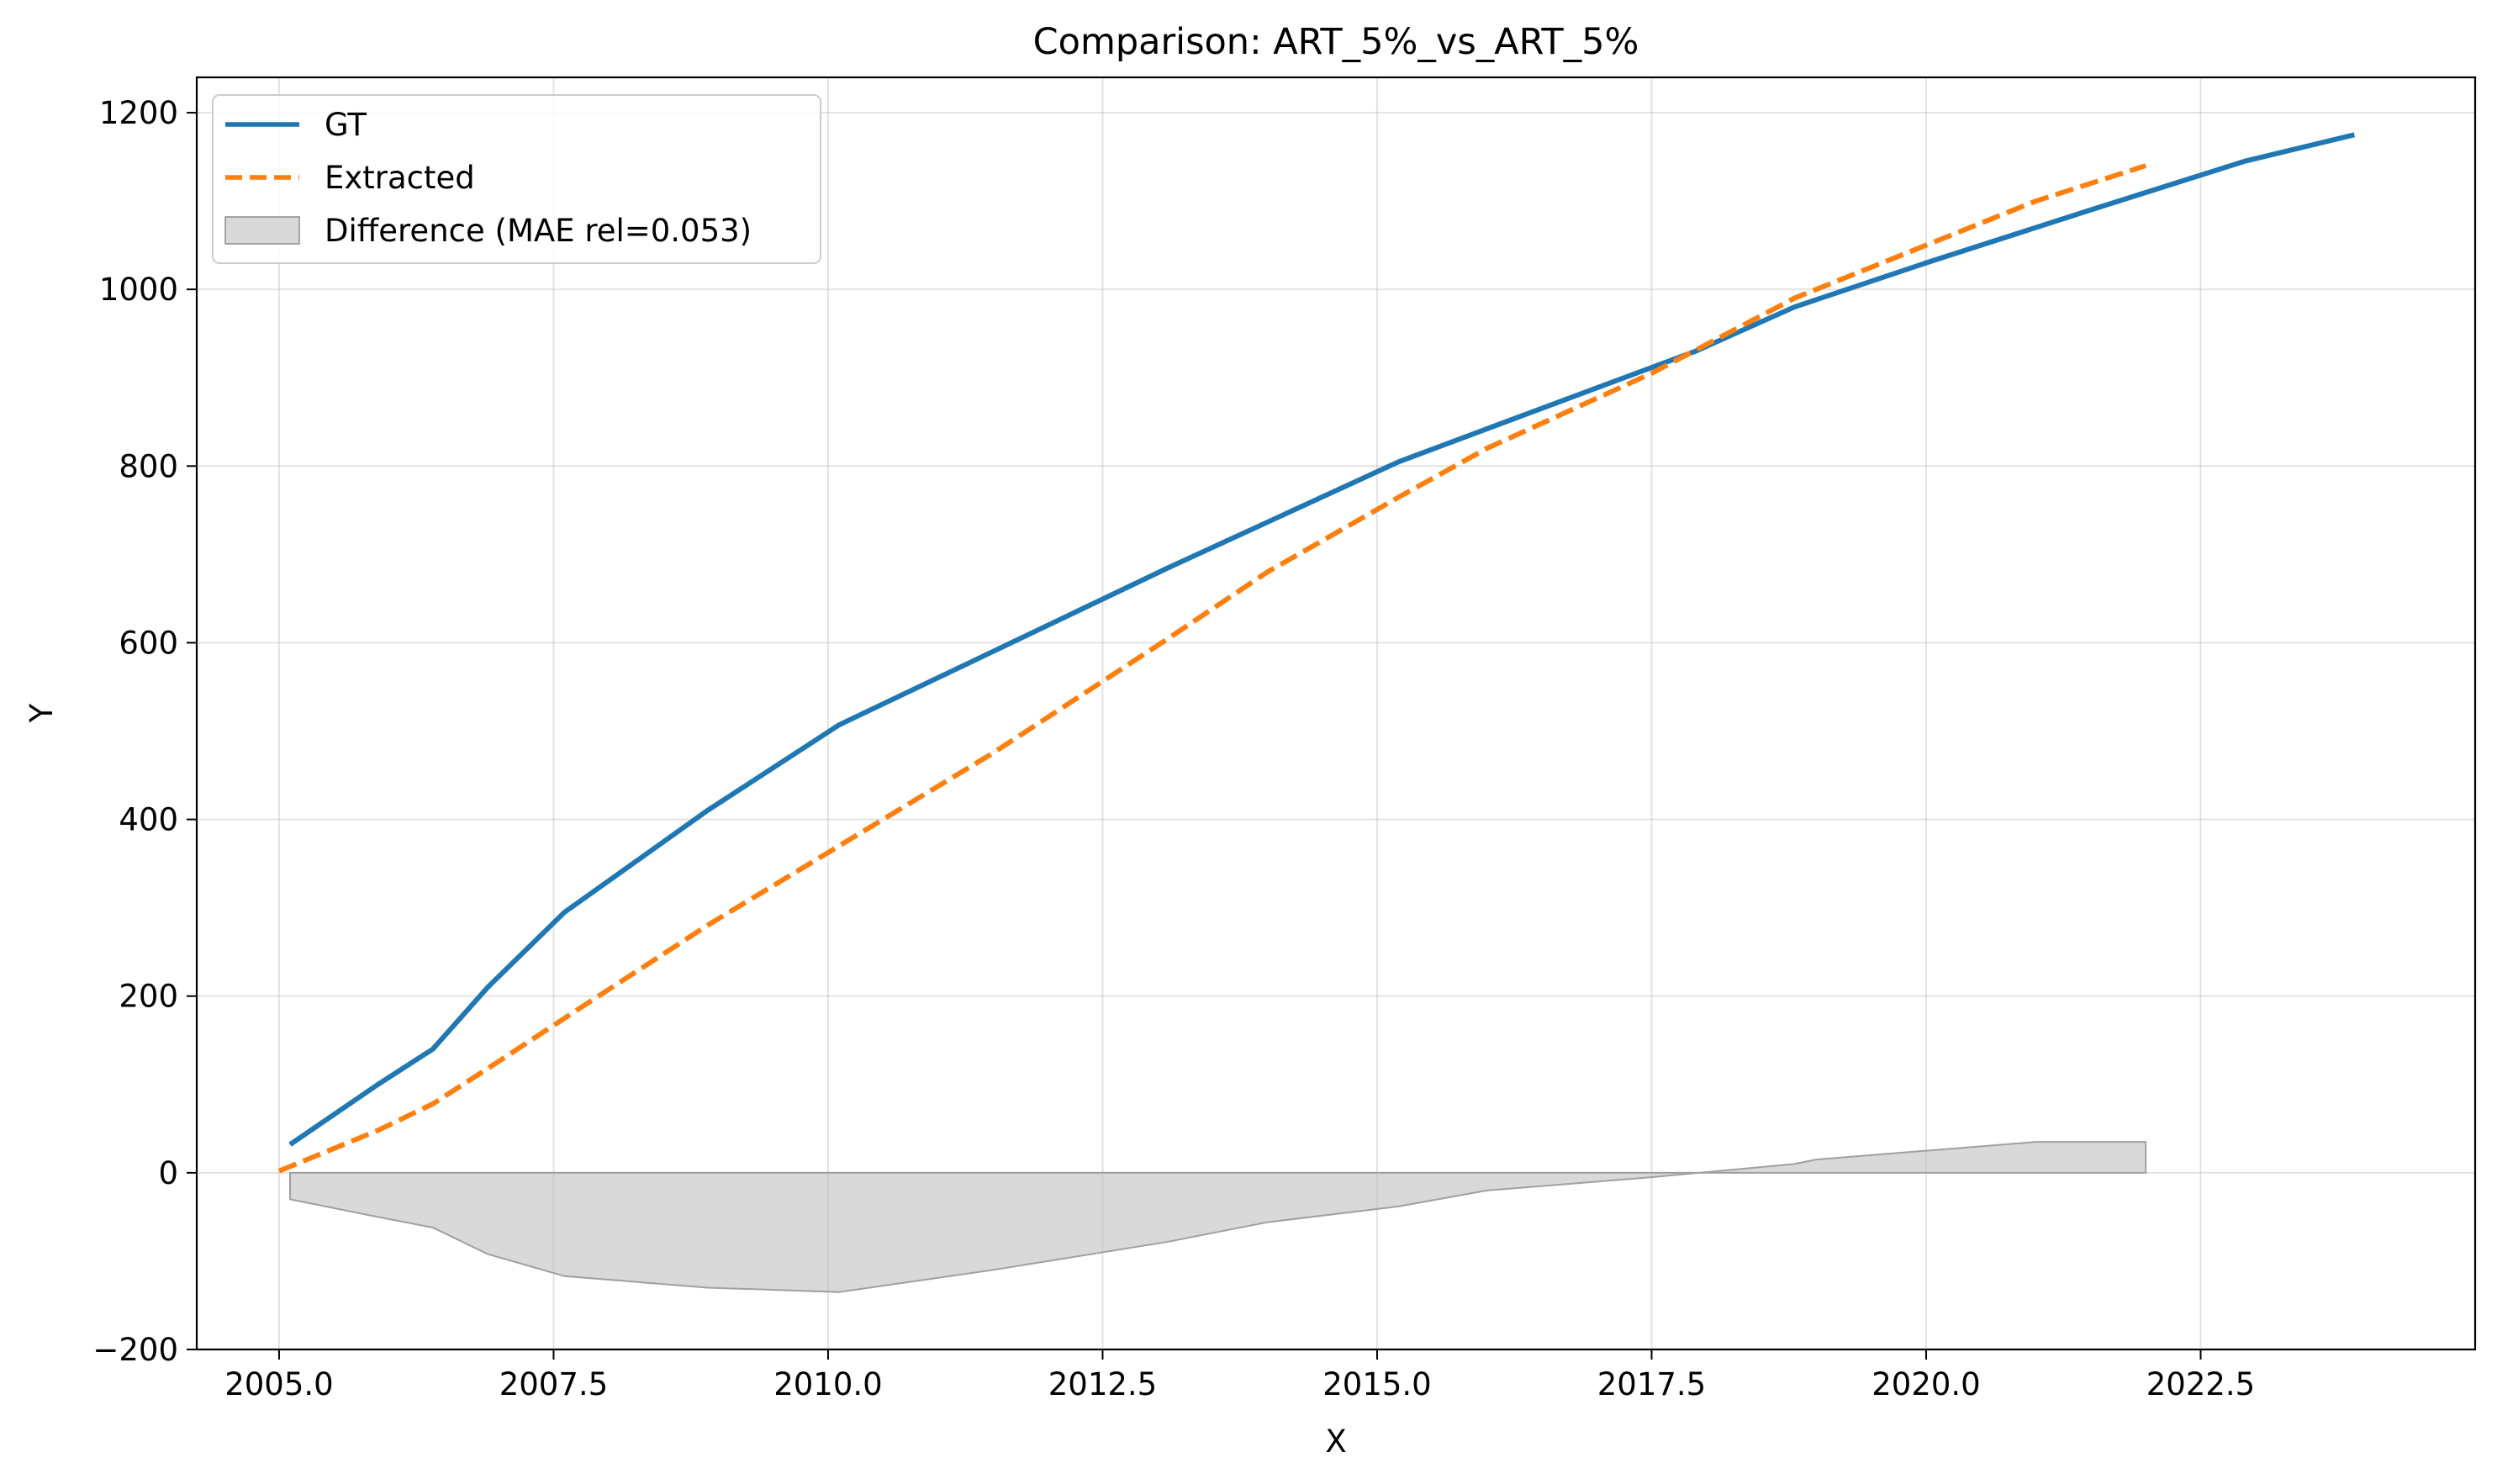 The height and width of the screenshot is (1484, 2497). Describe the element at coordinates (538, 231) in the screenshot. I see `legend-difference-label: Difference (MAE rel=0.053)` at that location.